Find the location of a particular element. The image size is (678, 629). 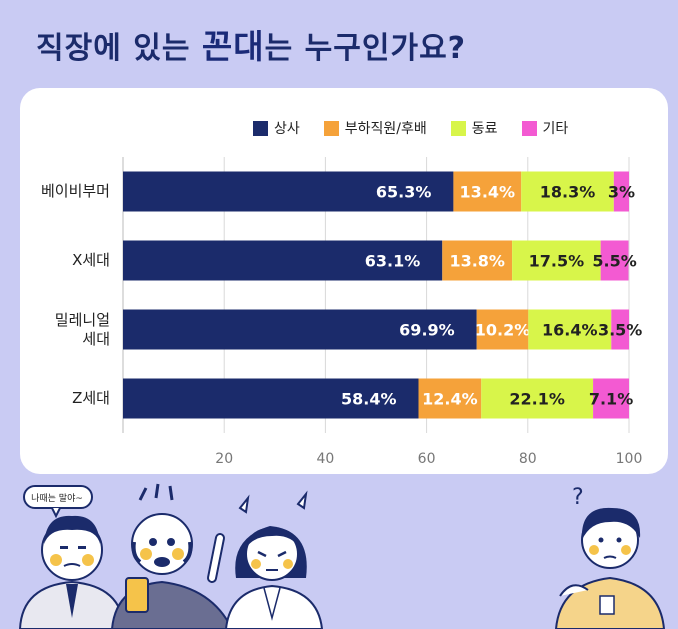

category-label-line: X세대 is located at coordinates (91, 260).